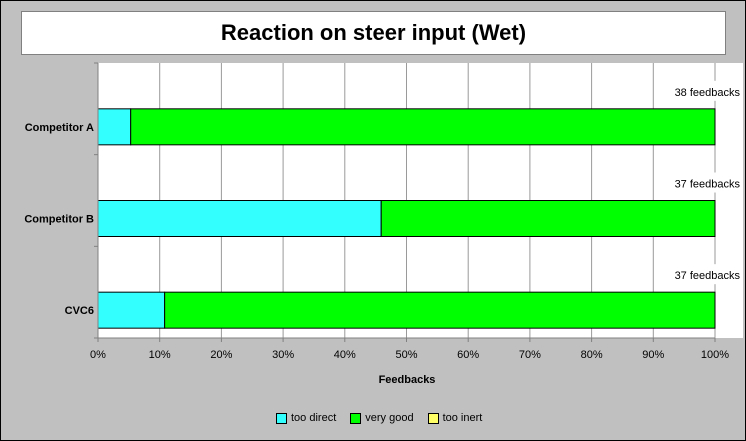 Image resolution: width=746 pixels, height=441 pixels. What do you see at coordinates (708, 93) in the screenshot?
I see `bar-annotation: 38 feedbacks` at bounding box center [708, 93].